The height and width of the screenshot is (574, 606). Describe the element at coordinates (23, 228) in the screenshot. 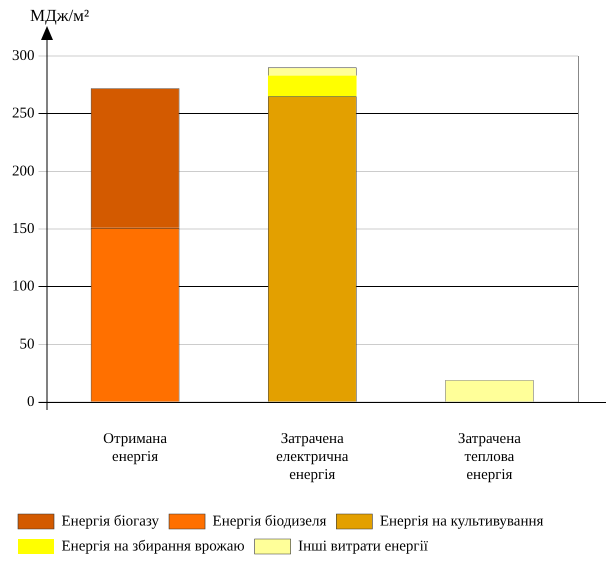

I see `y-tick-label: 150` at that location.